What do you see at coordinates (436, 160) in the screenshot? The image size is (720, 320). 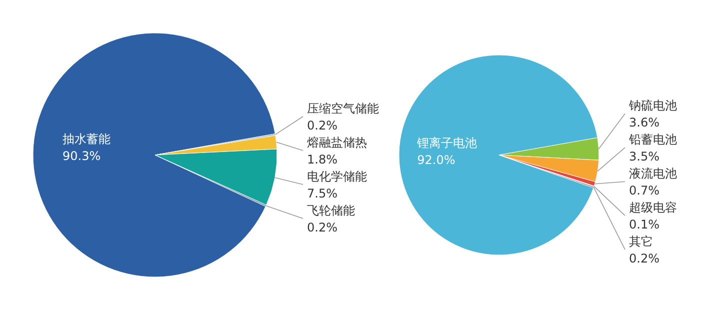 I see `data-label: 92.0%` at bounding box center [436, 160].